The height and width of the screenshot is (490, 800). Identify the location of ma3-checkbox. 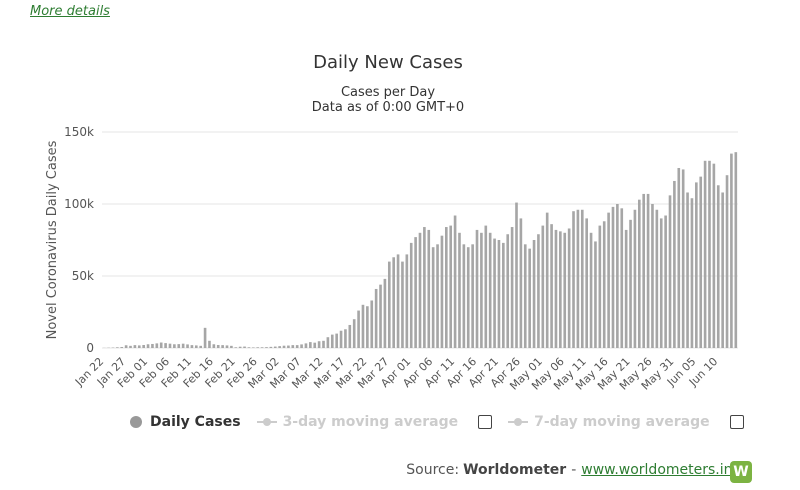
(485, 422).